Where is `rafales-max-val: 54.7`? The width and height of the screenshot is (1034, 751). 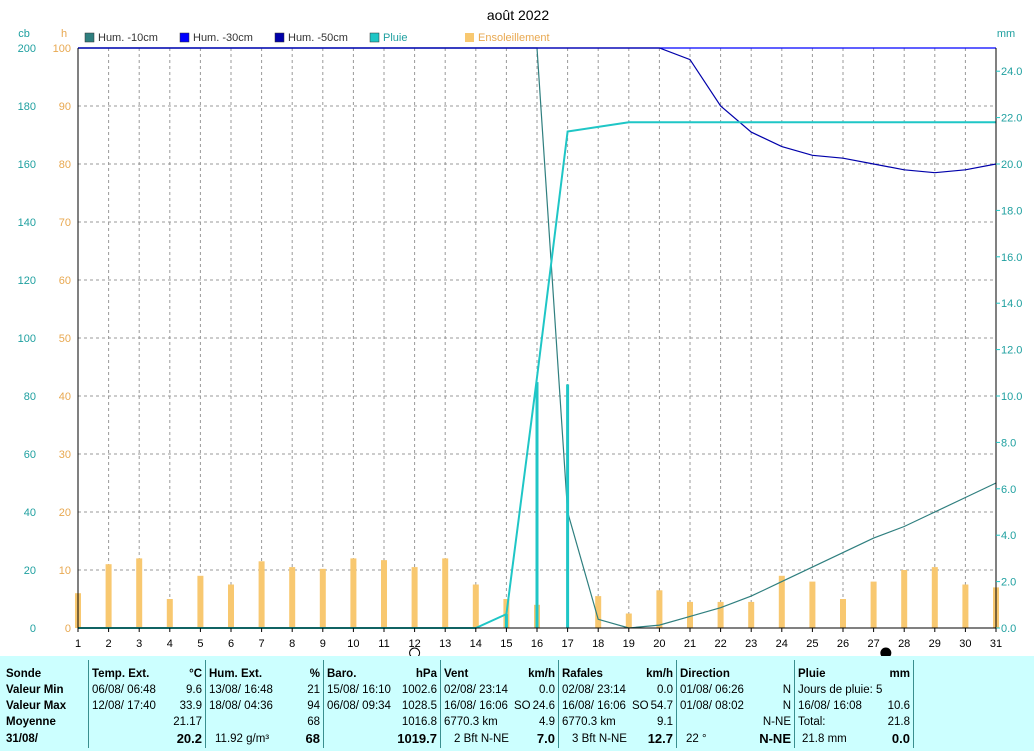 rafales-max-val: 54.7 is located at coordinates (661, 706).